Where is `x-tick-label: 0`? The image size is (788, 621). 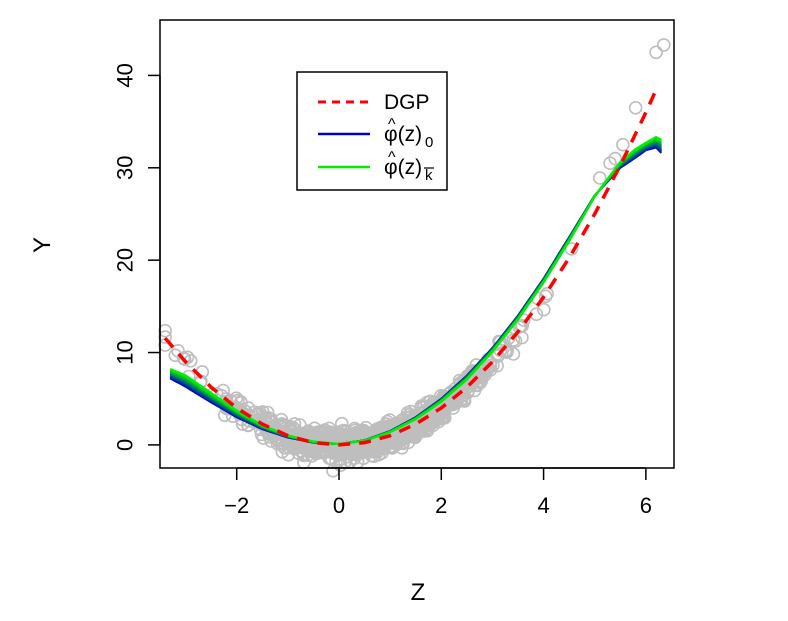
x-tick-label: 0 is located at coordinates (339, 505).